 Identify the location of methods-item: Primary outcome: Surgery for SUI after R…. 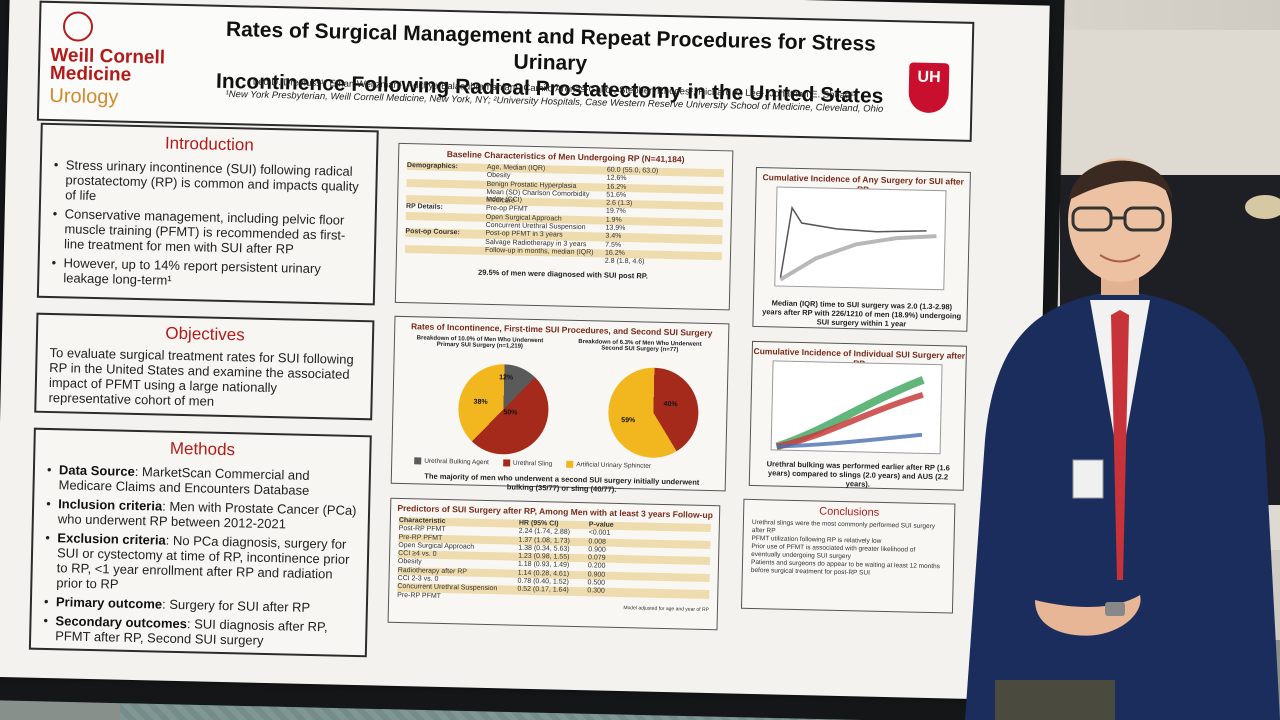
(200, 605).